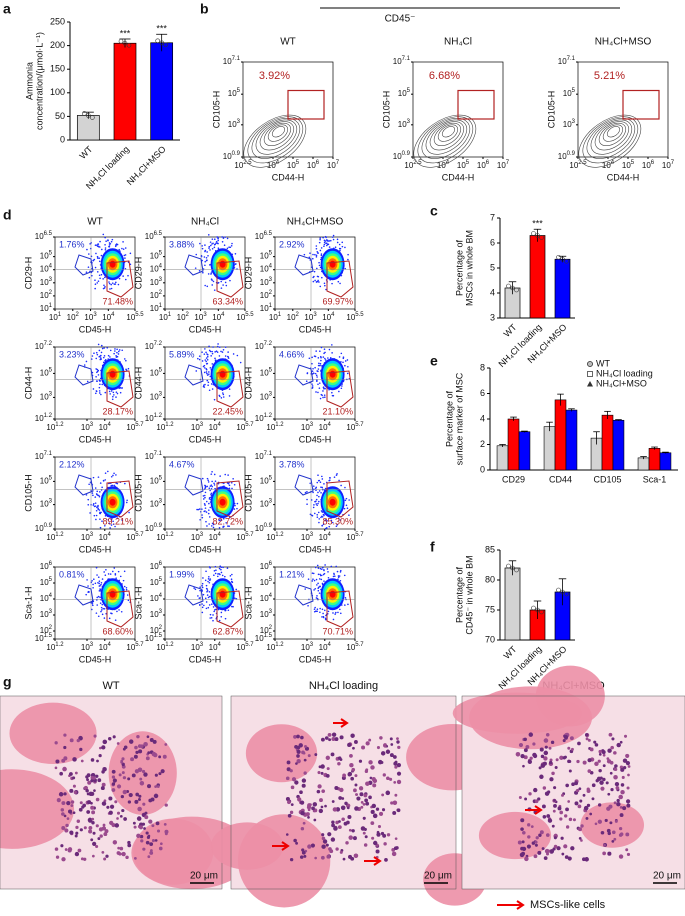 This screenshot has height=916, width=685. I want to click on bar, so click(162, 91).